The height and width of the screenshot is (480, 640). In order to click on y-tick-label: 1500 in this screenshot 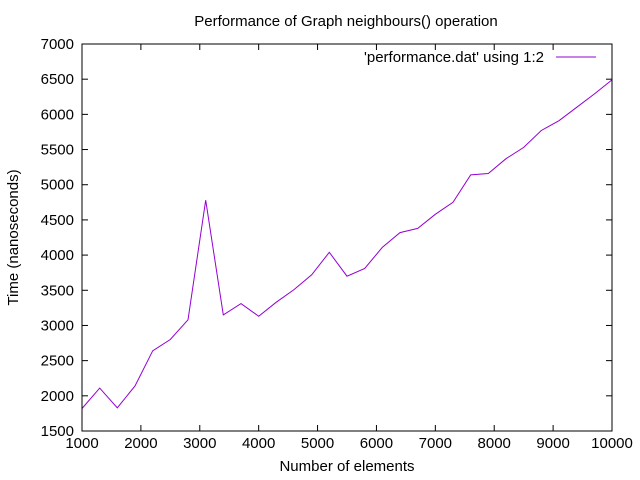, I will do `click(57, 431)`.